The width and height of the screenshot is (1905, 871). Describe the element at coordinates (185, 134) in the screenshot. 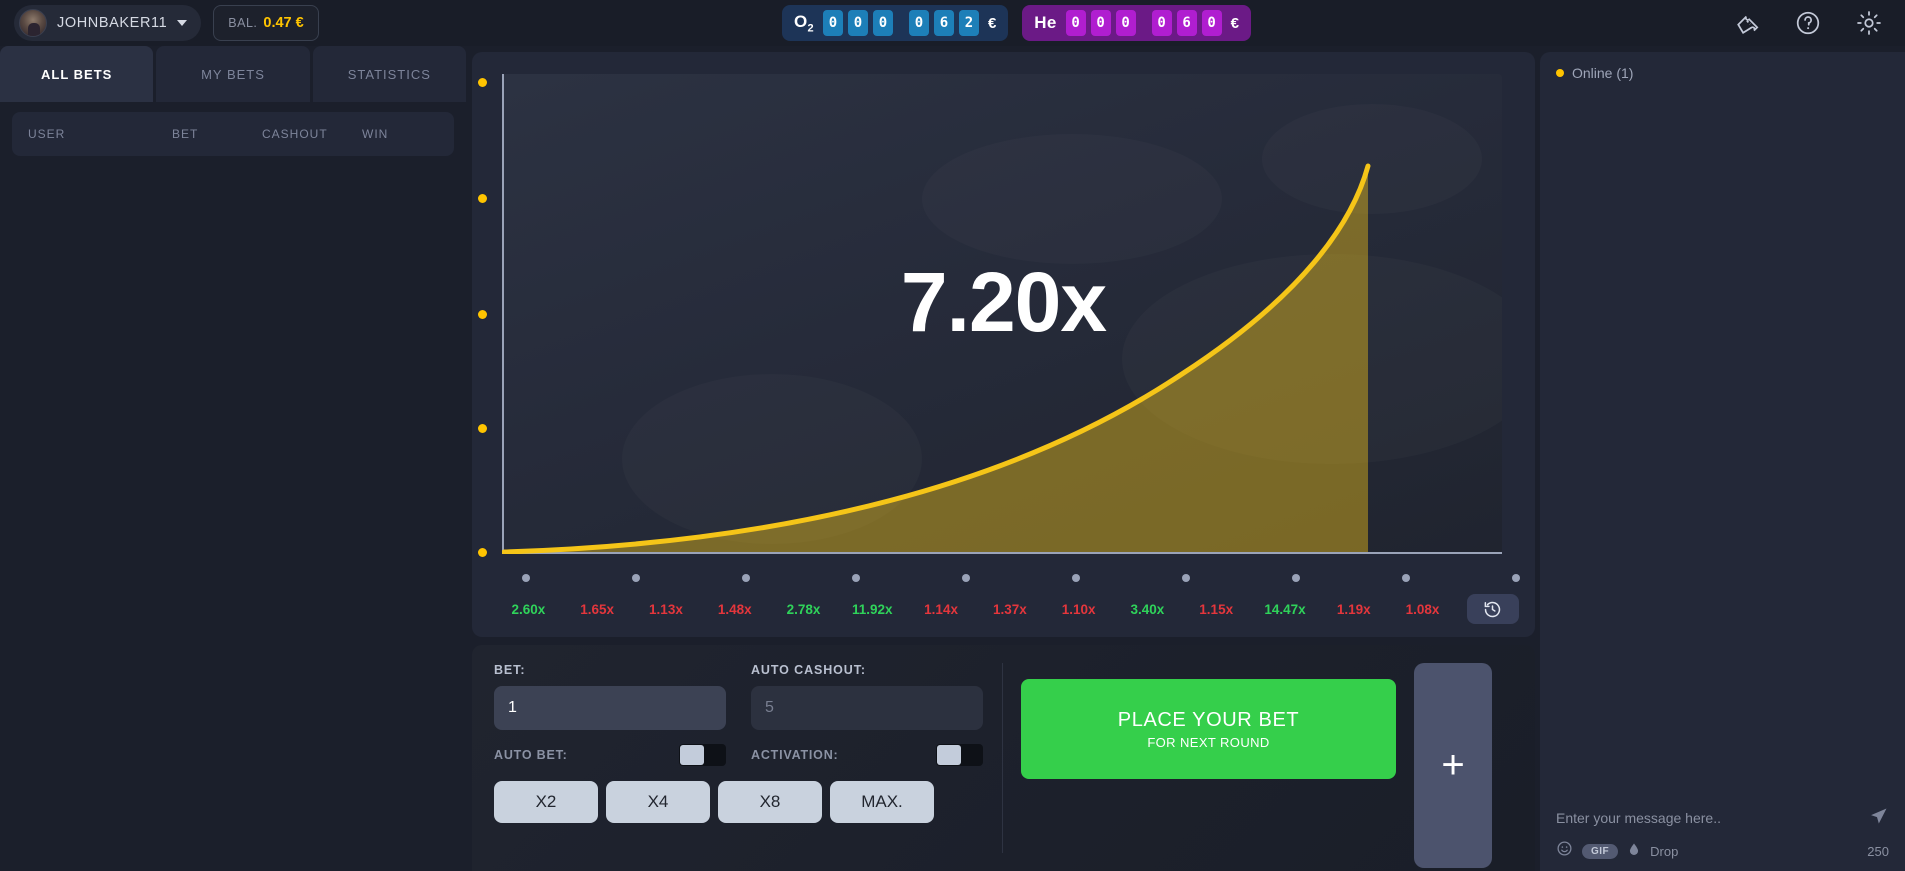

I see `column-header-bet: BET` at that location.